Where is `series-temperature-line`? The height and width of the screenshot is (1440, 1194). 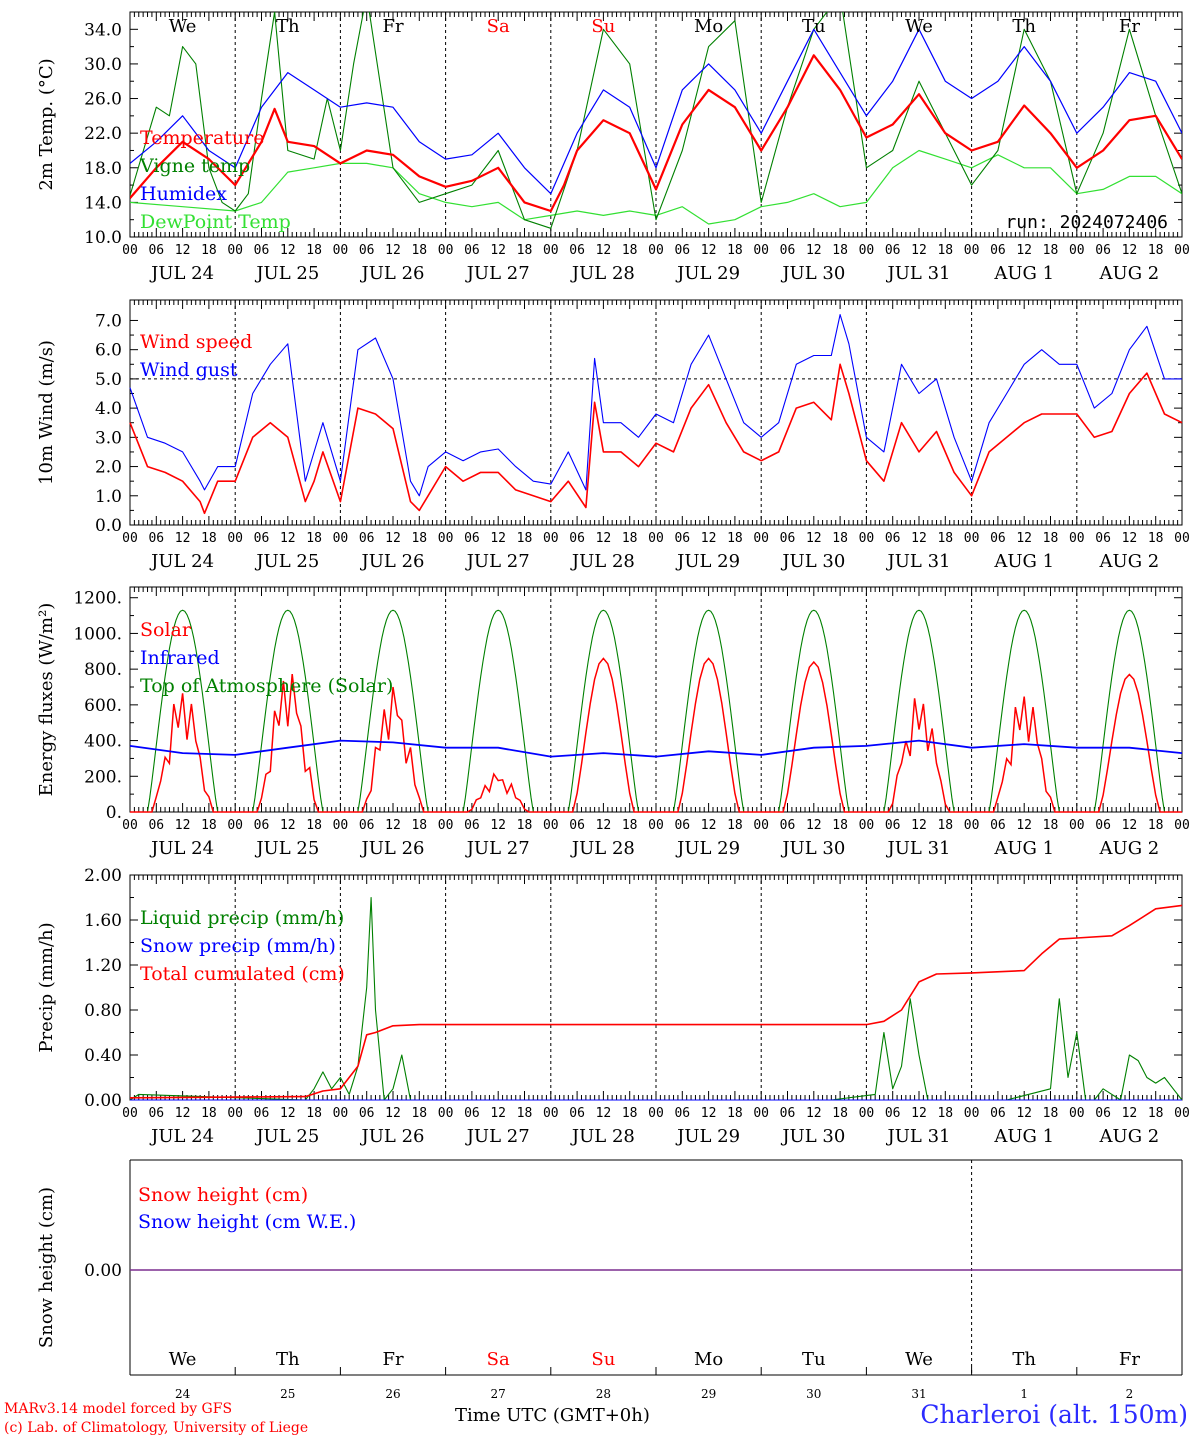
series-temperature-line is located at coordinates (656, 133).